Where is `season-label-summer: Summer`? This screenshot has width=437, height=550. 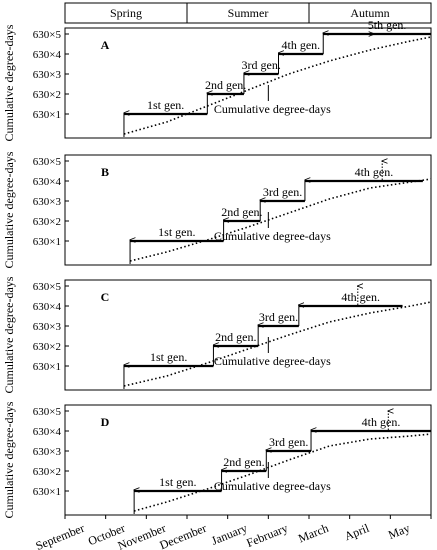 season-label-summer: Summer is located at coordinates (248, 13).